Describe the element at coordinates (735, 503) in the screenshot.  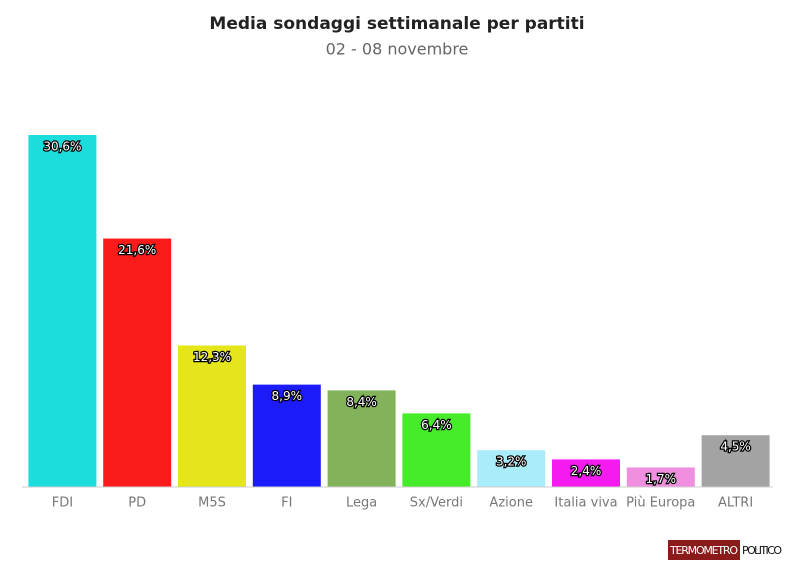
I see `x-tick-label: ALTRI` at that location.